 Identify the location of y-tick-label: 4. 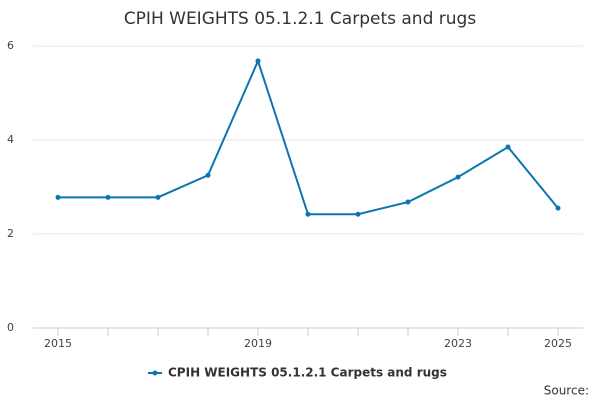
(10, 139).